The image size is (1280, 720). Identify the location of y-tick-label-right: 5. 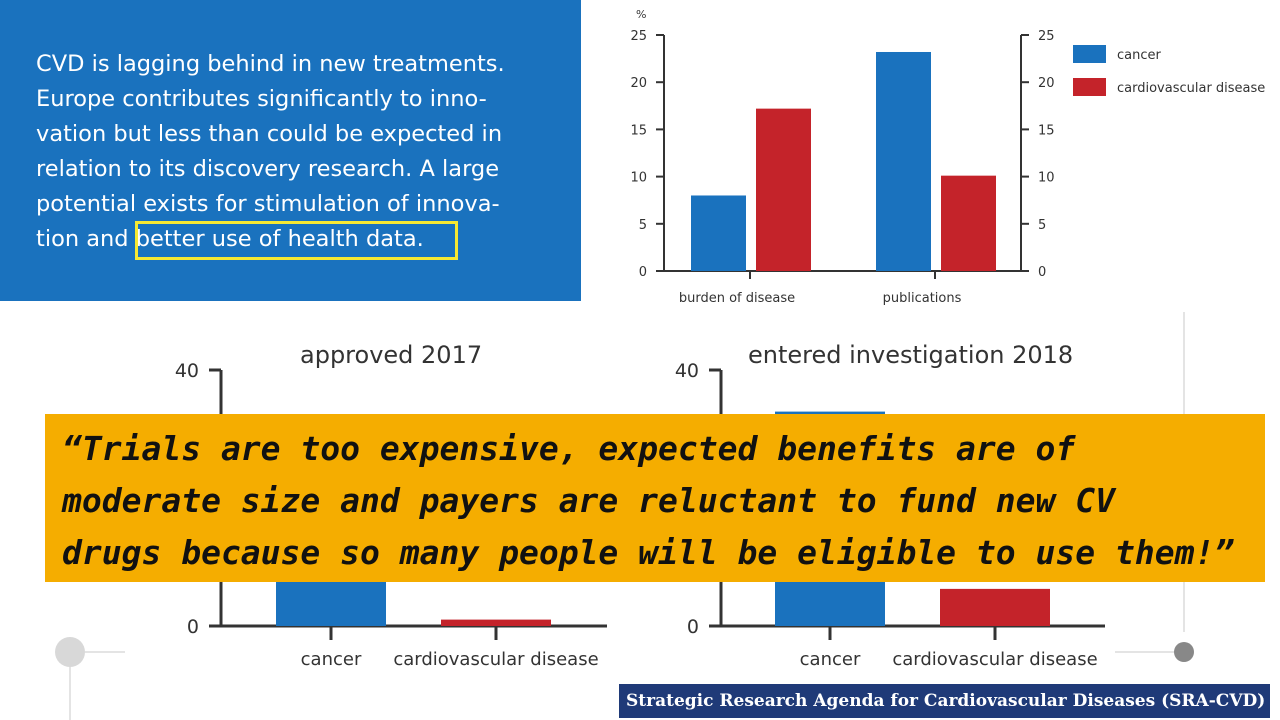
(1042, 225).